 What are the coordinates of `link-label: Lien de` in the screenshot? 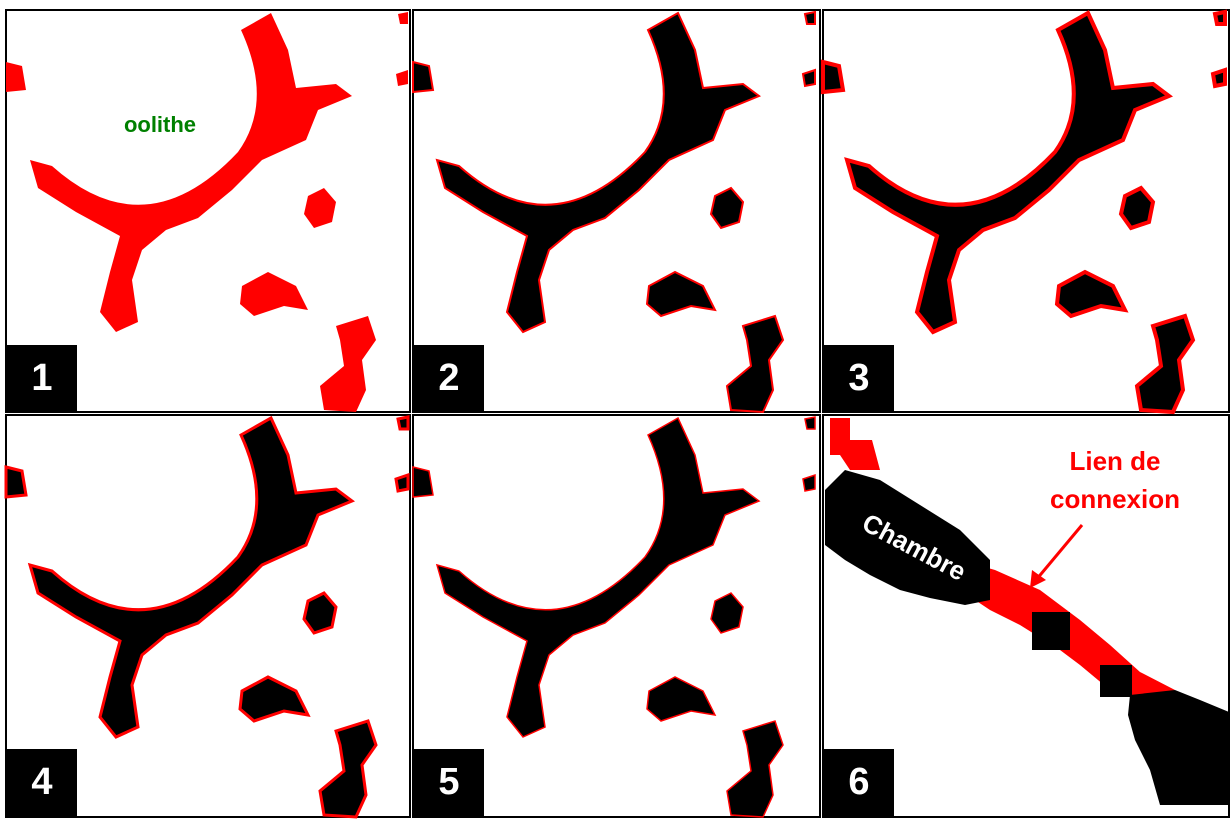 It's located at (1114, 461).